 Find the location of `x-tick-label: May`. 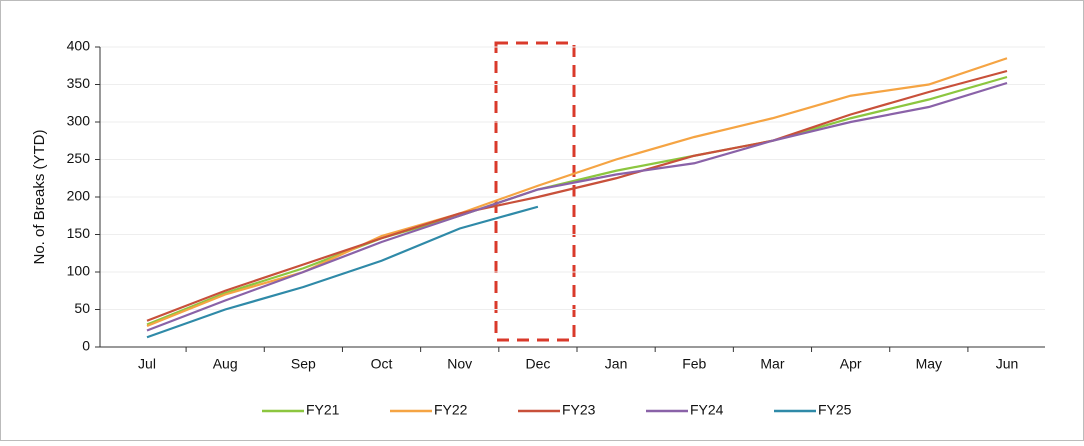

x-tick-label: May is located at coordinates (929, 364).